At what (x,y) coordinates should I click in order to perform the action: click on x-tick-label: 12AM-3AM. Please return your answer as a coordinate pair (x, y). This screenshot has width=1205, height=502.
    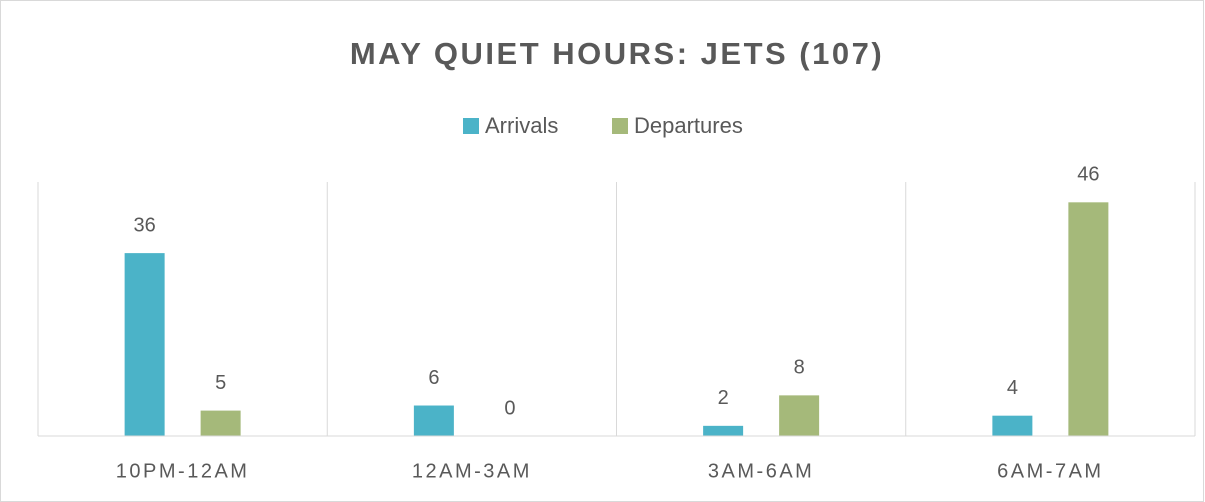
    Looking at the image, I should click on (472, 471).